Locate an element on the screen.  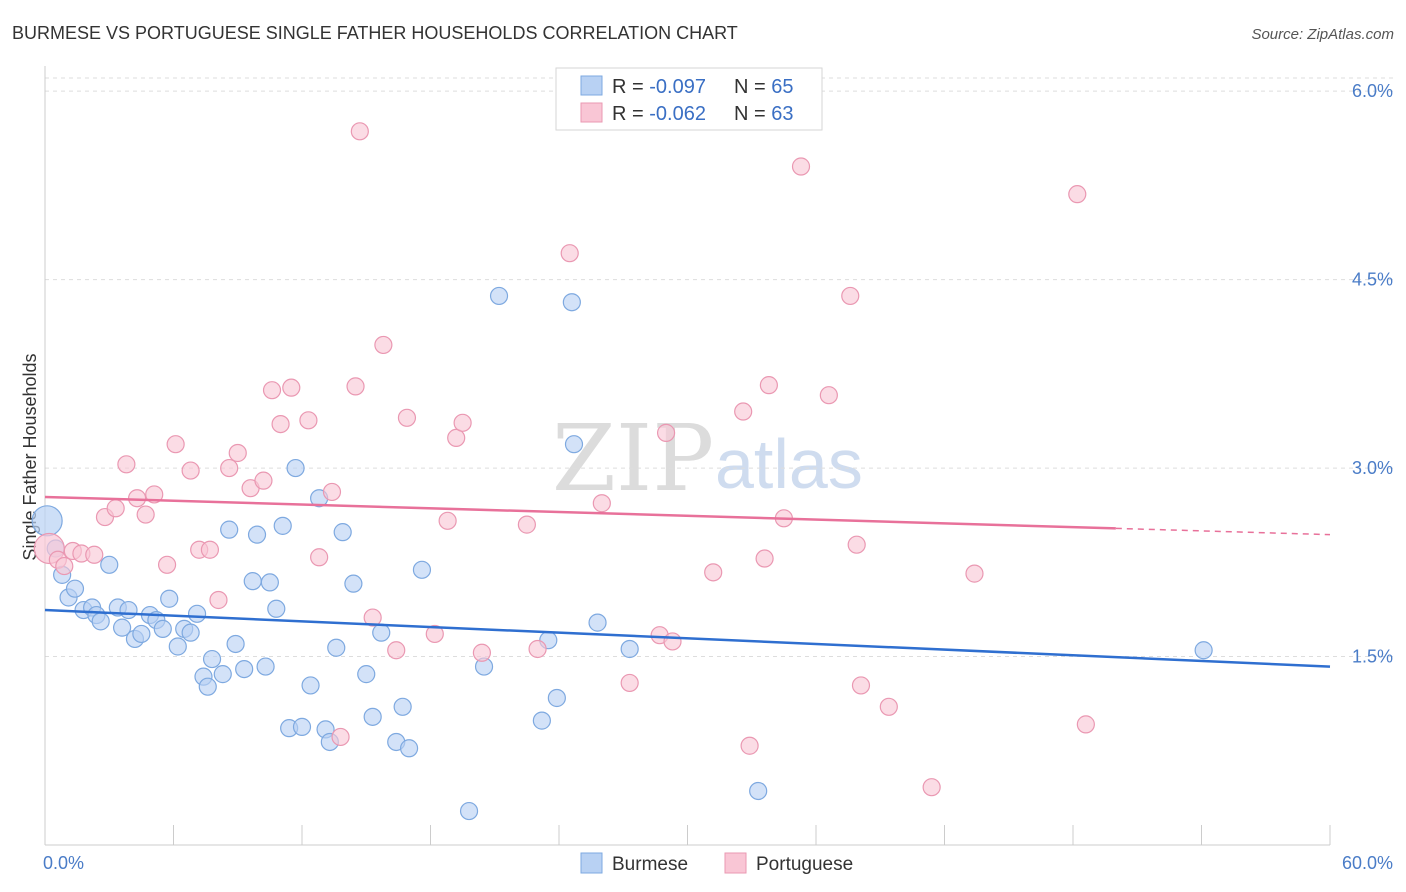
bottom-legend: Burmese Portuguese is located at coordinates (716, 863).